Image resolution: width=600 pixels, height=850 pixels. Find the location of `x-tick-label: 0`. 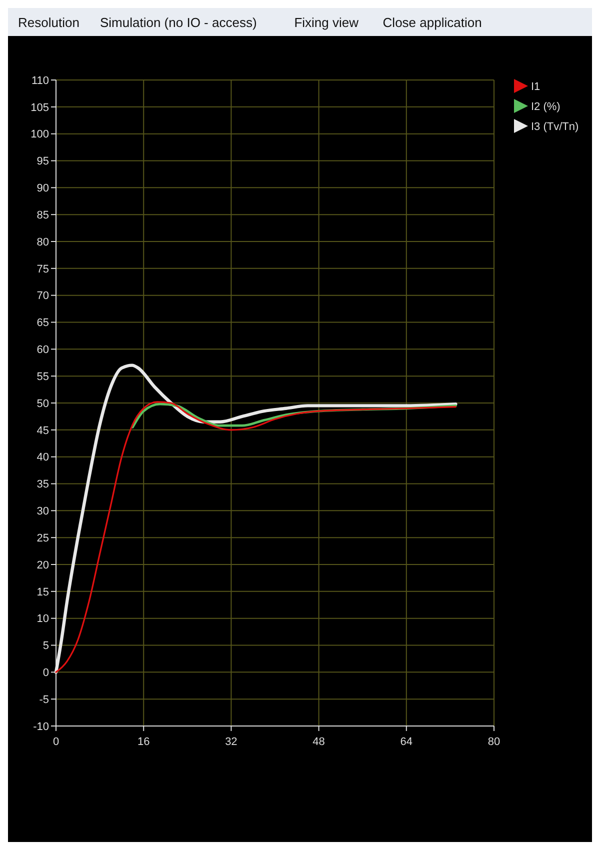

x-tick-label: 0 is located at coordinates (56, 742).